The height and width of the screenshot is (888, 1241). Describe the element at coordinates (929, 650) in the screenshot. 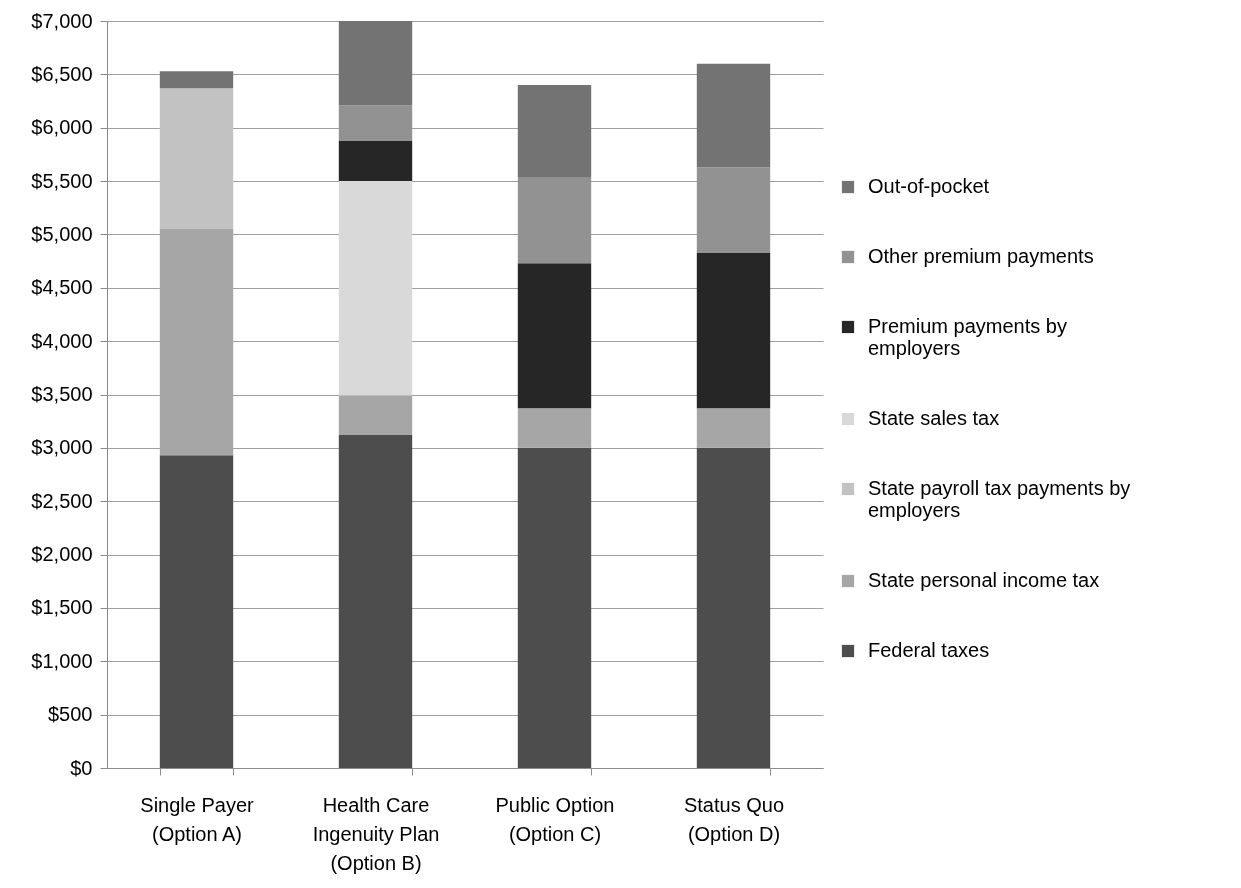

I see `legend-label: Federal taxes` at that location.